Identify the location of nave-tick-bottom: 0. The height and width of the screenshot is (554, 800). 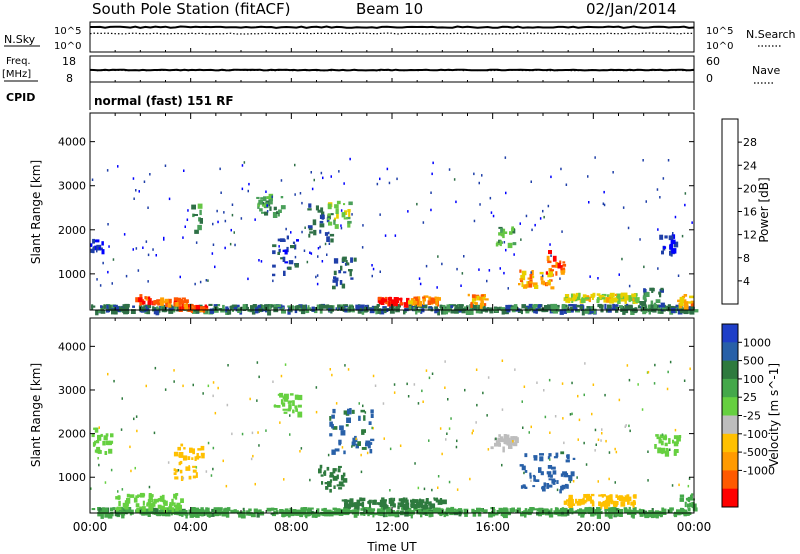
(709, 78).